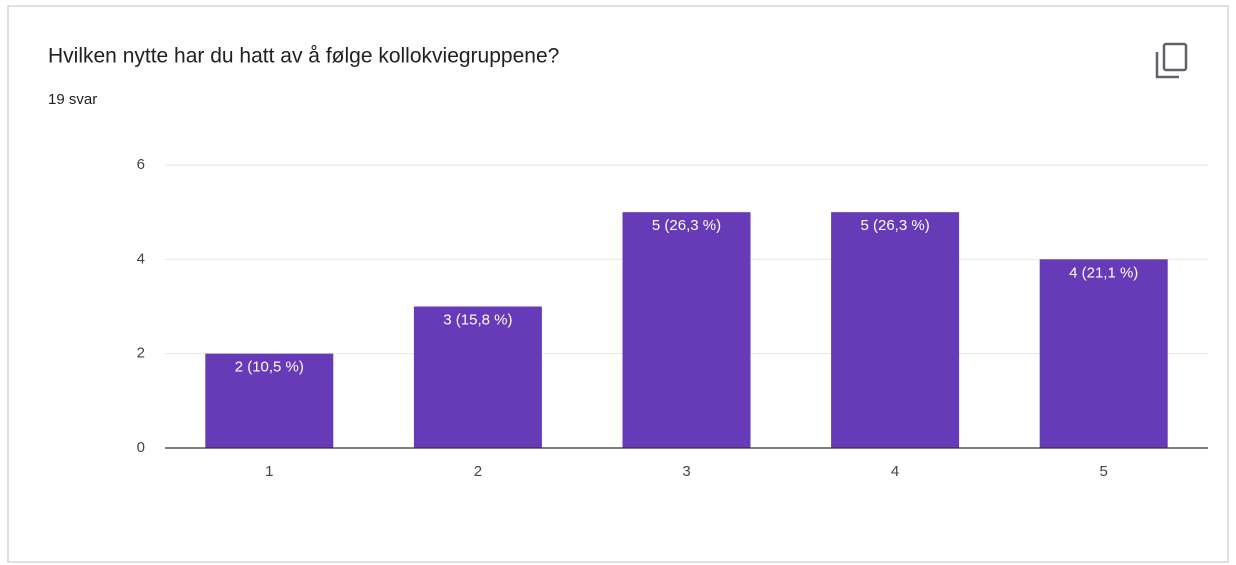  What do you see at coordinates (269, 367) in the screenshot?
I see `value-label: 2 (10,5 %)` at bounding box center [269, 367].